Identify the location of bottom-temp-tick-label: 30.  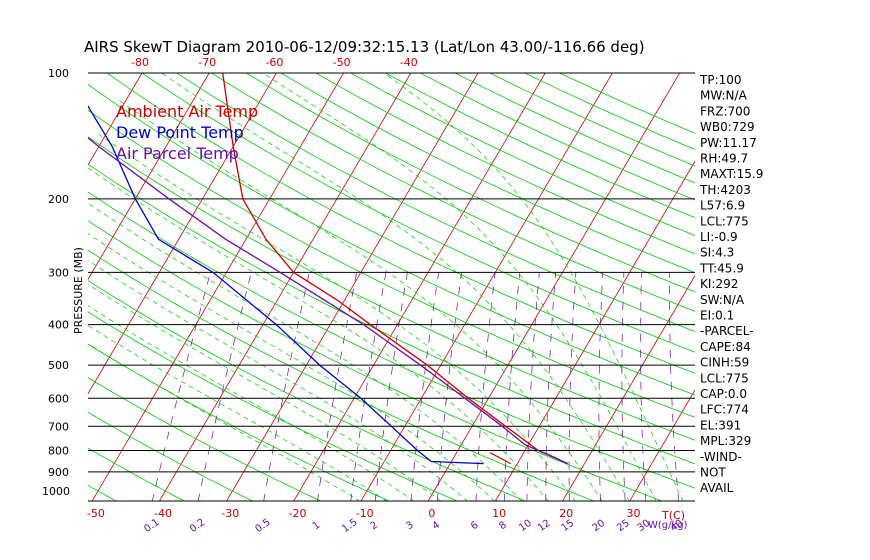
(633, 513).